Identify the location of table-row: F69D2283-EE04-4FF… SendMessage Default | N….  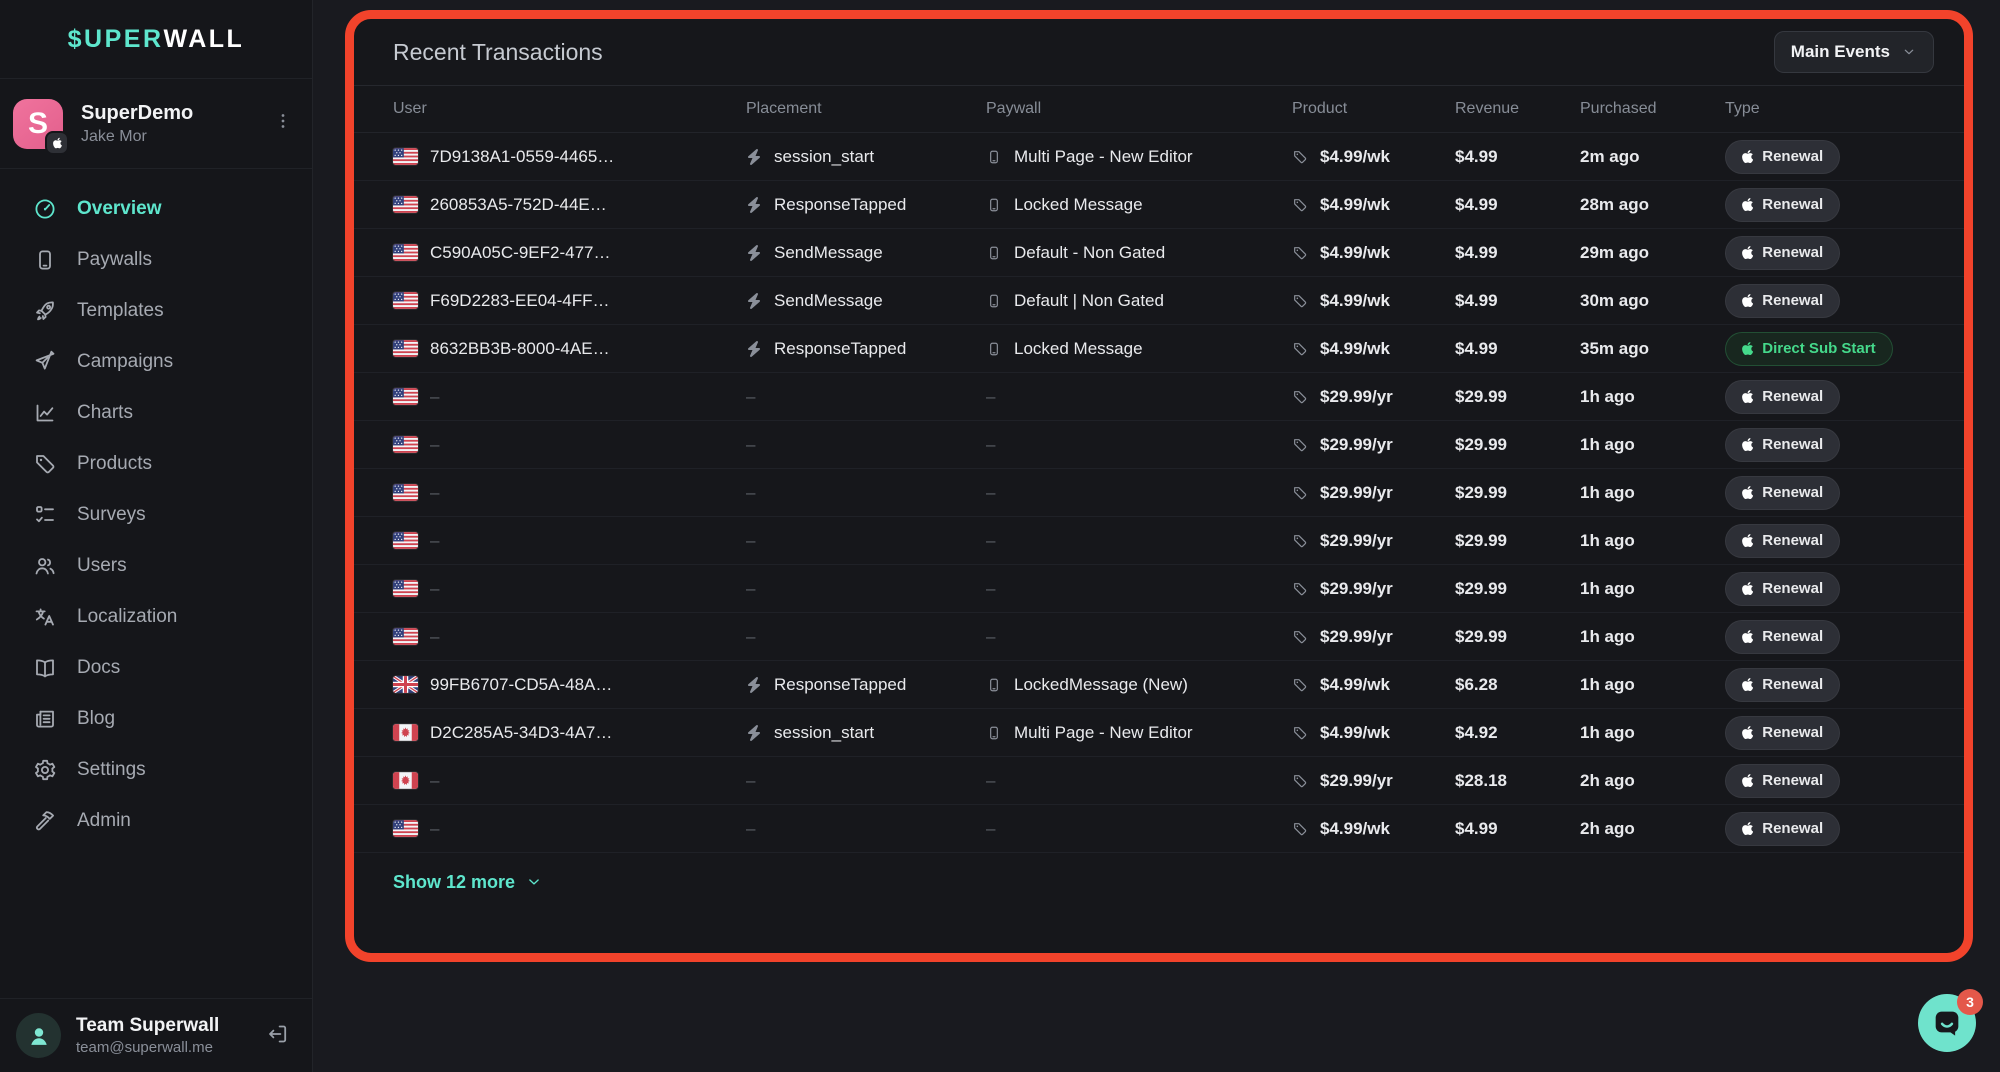
(1159, 301).